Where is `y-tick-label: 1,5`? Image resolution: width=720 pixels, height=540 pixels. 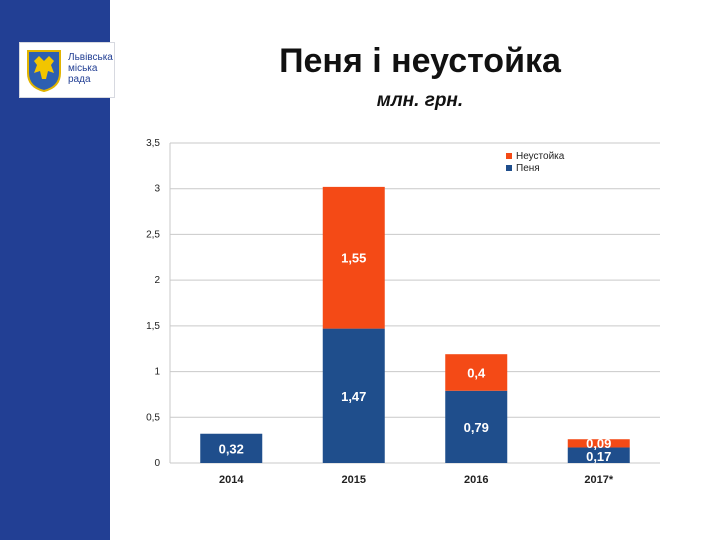
y-tick-label: 1,5 is located at coordinates (153, 326).